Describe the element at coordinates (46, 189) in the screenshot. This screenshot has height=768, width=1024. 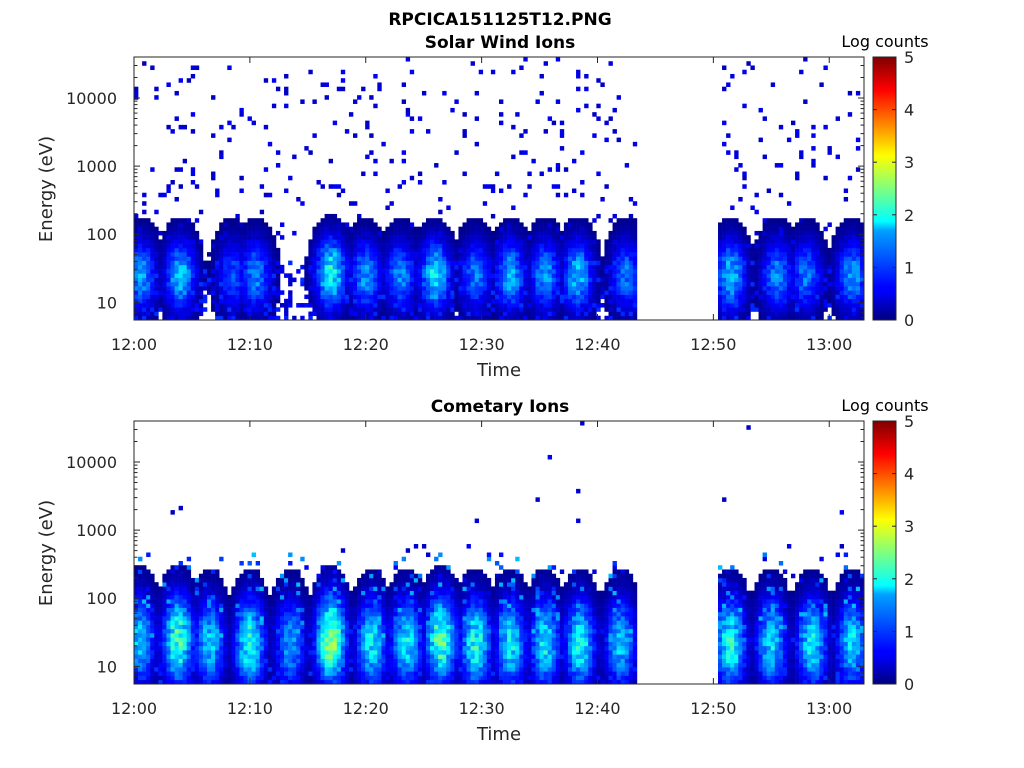
I see `y-axis-label-solar-wind: Energy (eV)` at that location.